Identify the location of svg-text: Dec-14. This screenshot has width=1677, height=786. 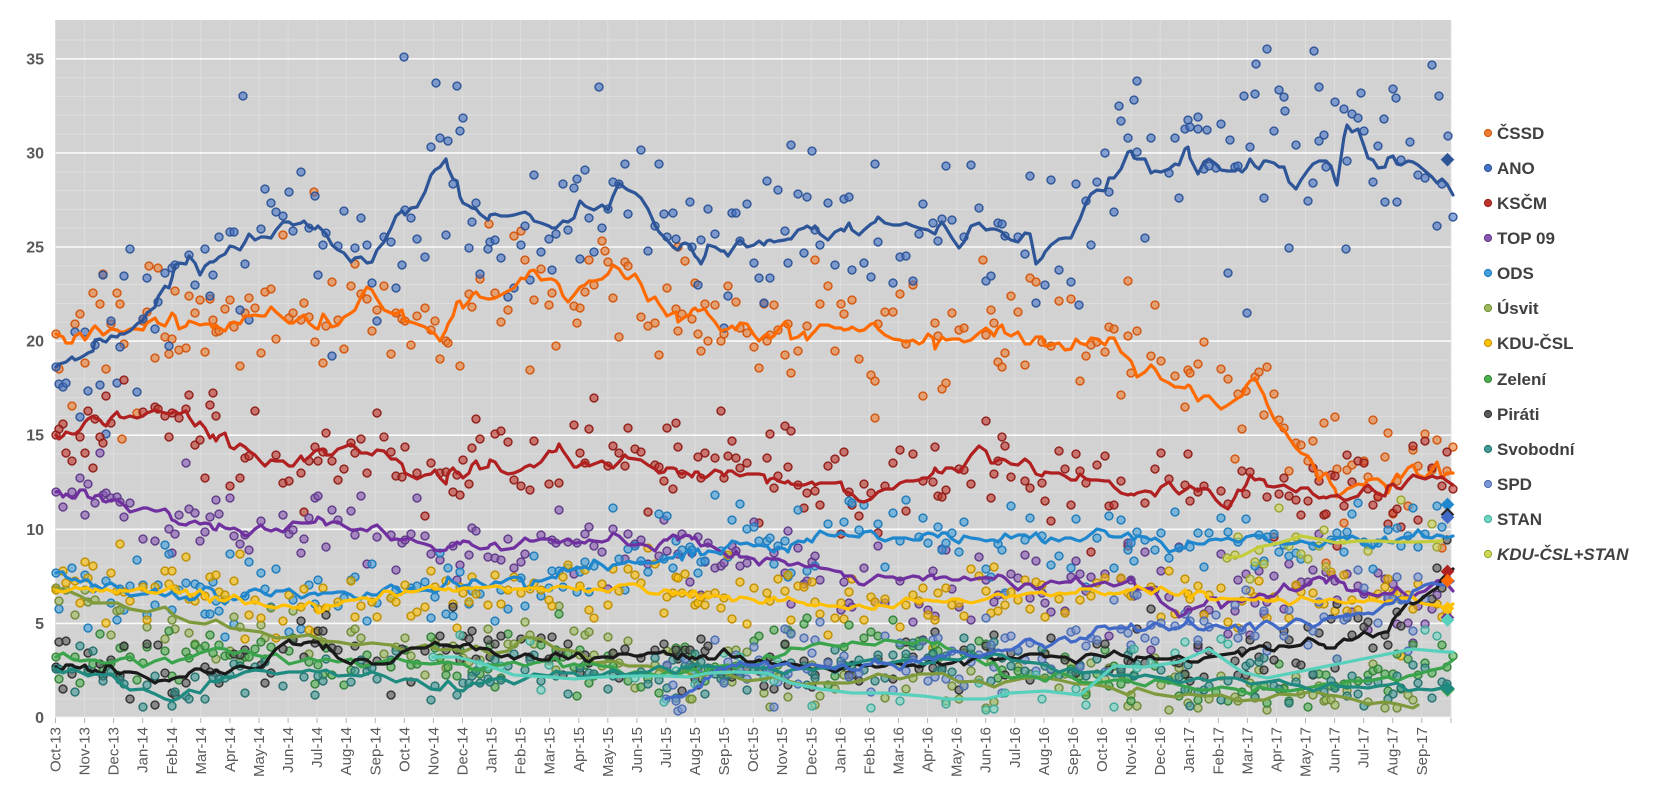
(463, 751).